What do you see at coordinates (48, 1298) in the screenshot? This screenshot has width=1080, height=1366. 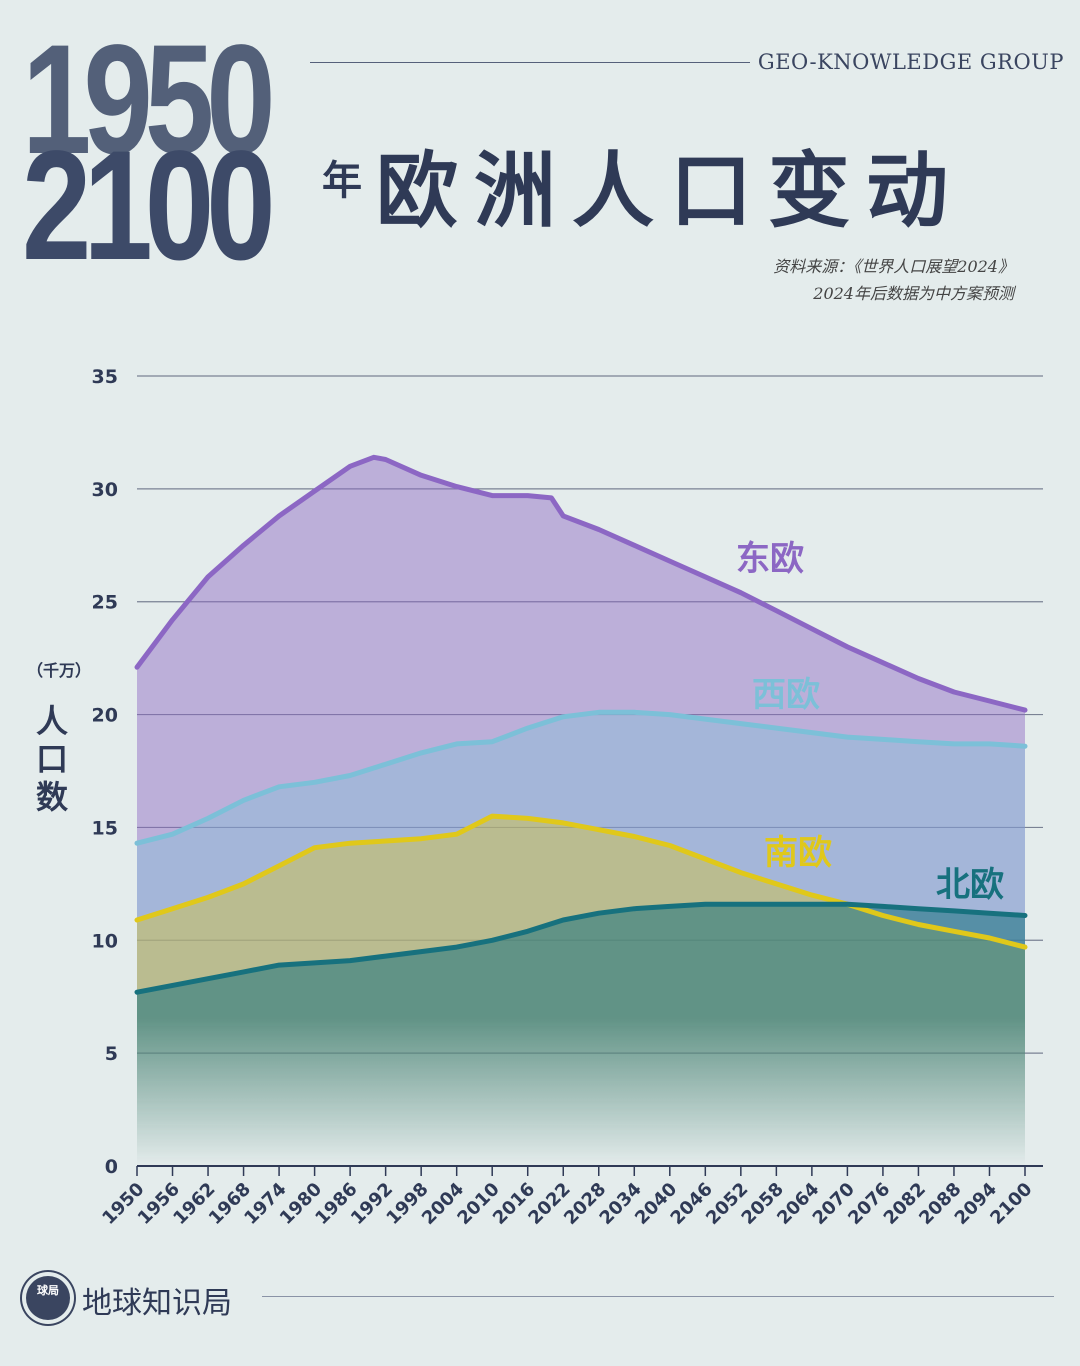 I see `globe-logo-icon: 球局` at bounding box center [48, 1298].